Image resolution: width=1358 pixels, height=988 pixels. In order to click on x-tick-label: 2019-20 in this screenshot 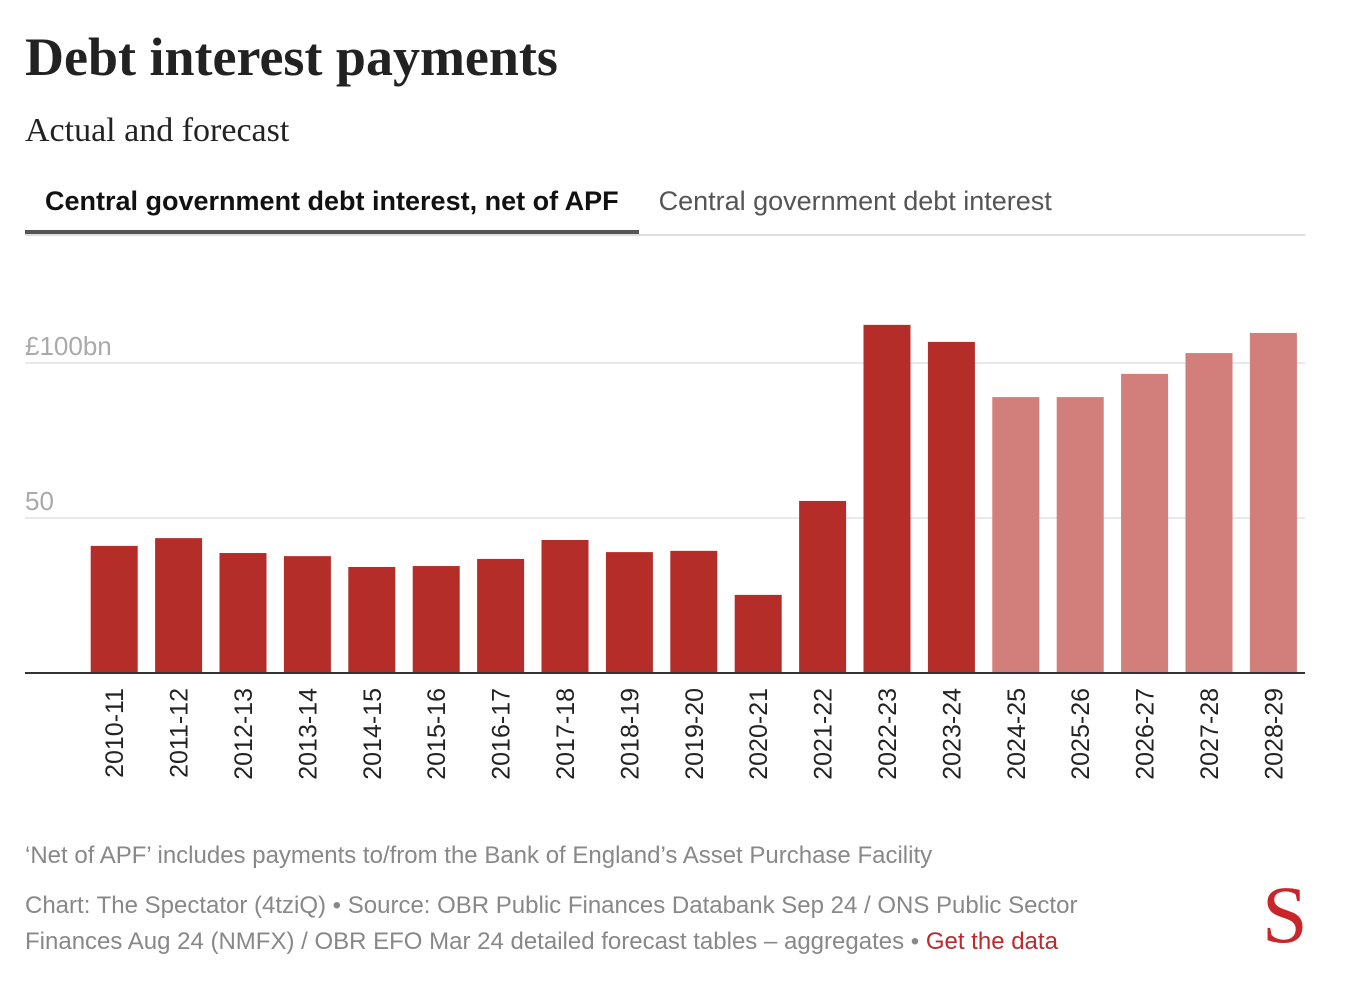, I will do `click(695, 734)`.